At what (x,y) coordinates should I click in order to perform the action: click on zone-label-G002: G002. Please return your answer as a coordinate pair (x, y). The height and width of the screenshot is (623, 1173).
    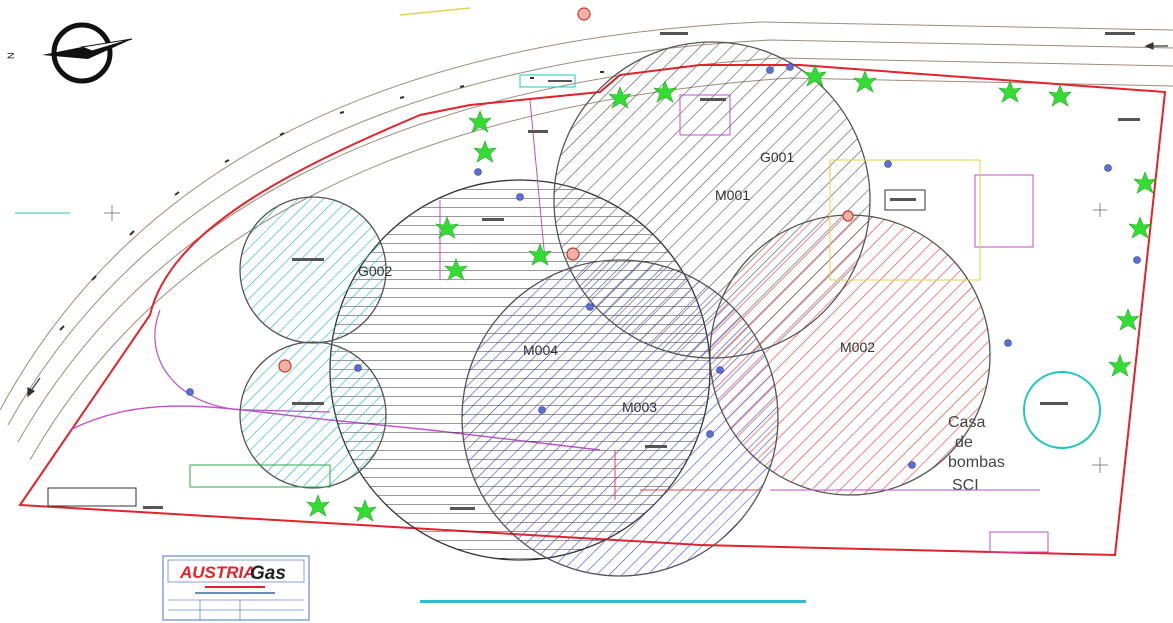
    Looking at the image, I should click on (375, 271).